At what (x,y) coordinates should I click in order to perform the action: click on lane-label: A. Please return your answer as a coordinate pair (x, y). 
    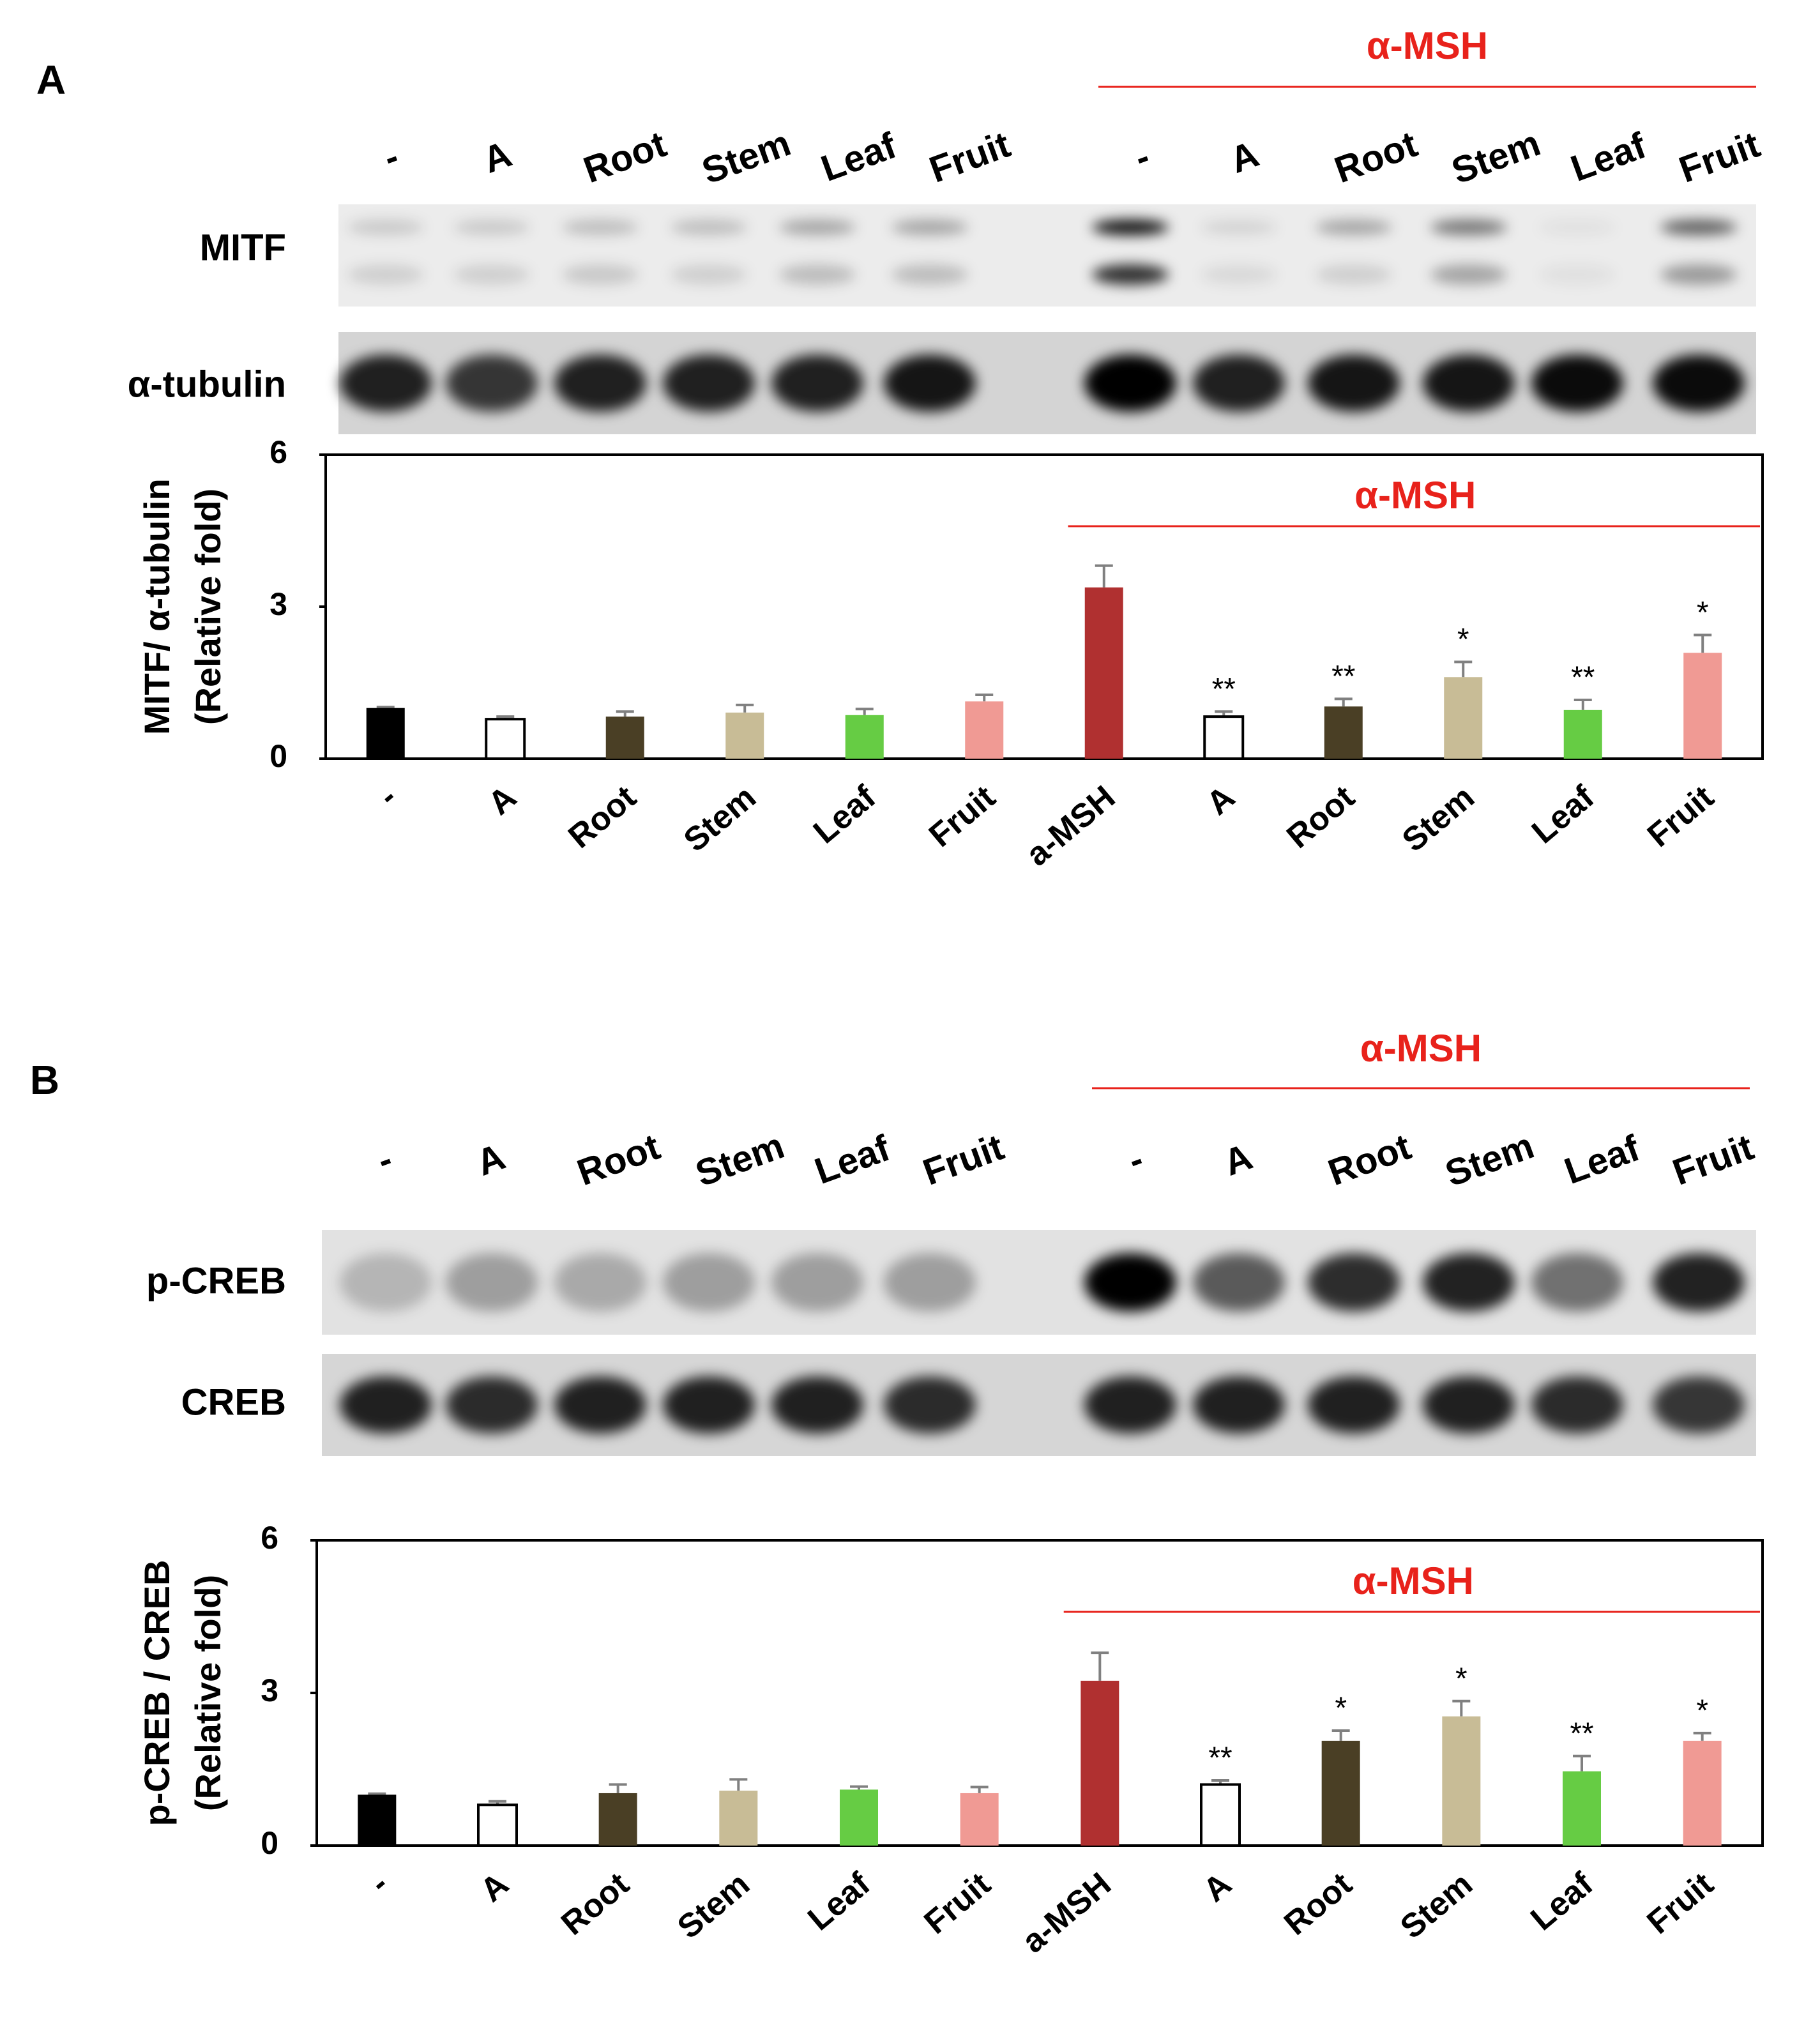
    Looking at the image, I should click on (497, 157).